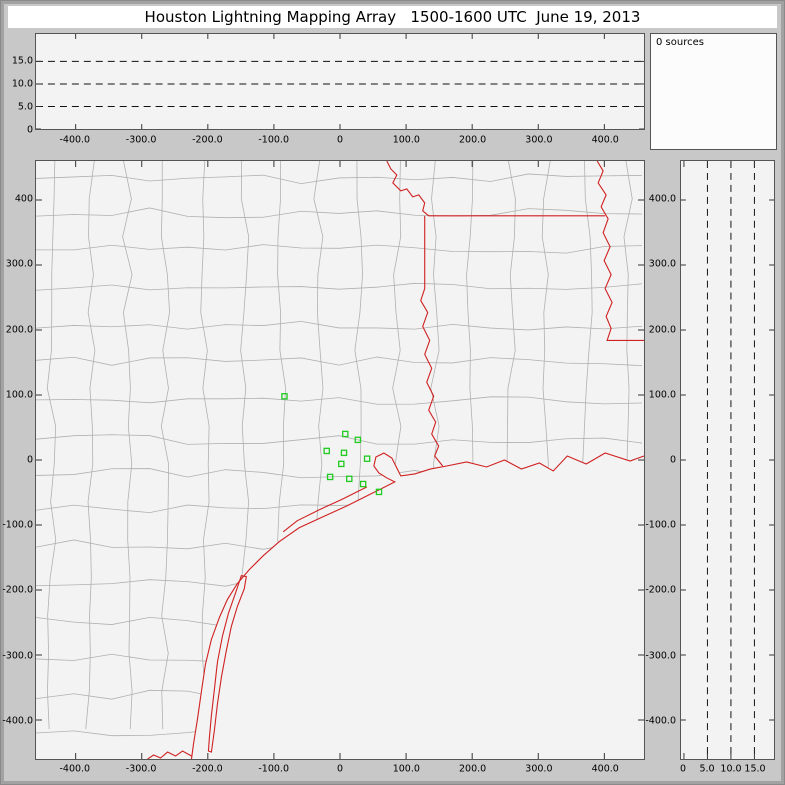 The image size is (785, 785). I want to click on altitude-ns-plot, so click(727, 460).